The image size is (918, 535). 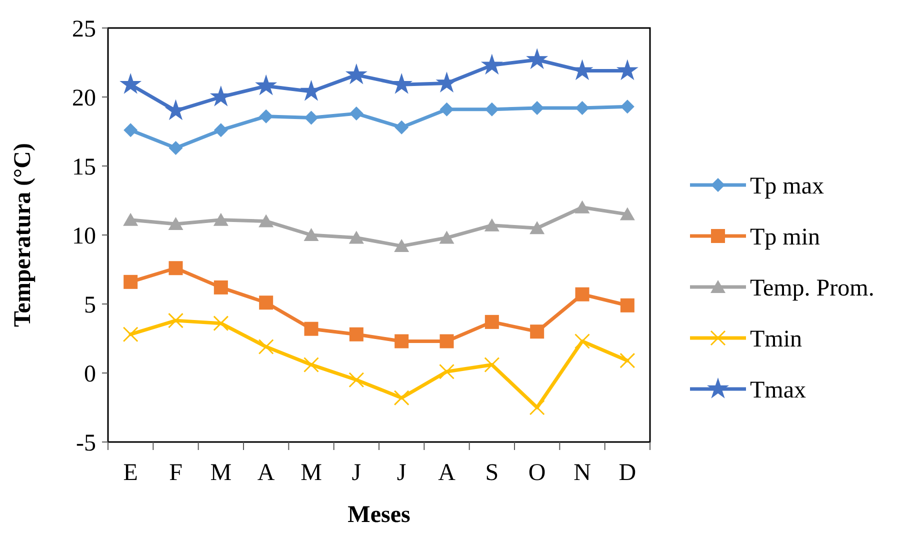 I want to click on legend-label: Tp max, so click(x=787, y=186).